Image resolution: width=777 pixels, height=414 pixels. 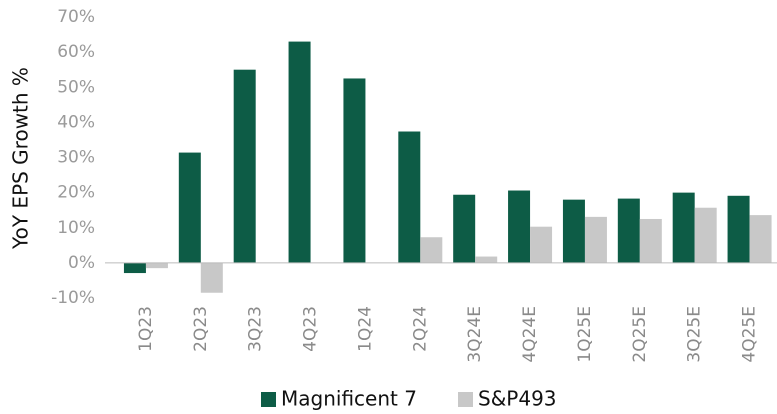 What do you see at coordinates (21, 158) in the screenshot?
I see `y-axis-label: YoY EPS Growth %` at bounding box center [21, 158].